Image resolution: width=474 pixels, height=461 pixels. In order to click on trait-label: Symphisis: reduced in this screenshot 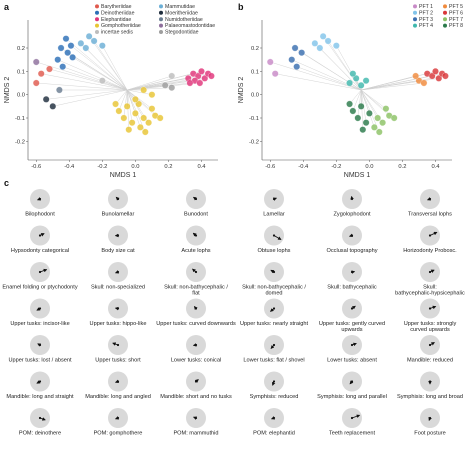, I will do `click(274, 397)`.